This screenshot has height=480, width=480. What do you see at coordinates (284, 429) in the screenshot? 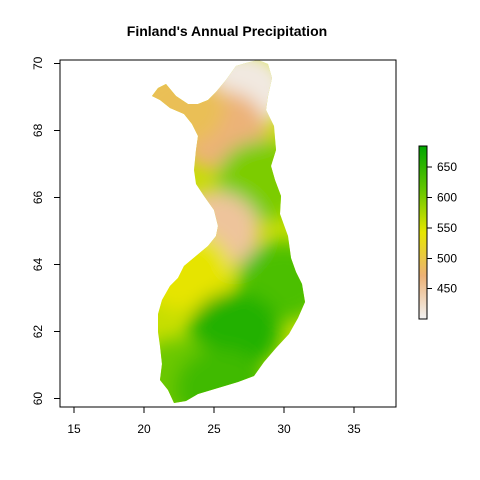
I see `x-tick-label: 30` at bounding box center [284, 429].